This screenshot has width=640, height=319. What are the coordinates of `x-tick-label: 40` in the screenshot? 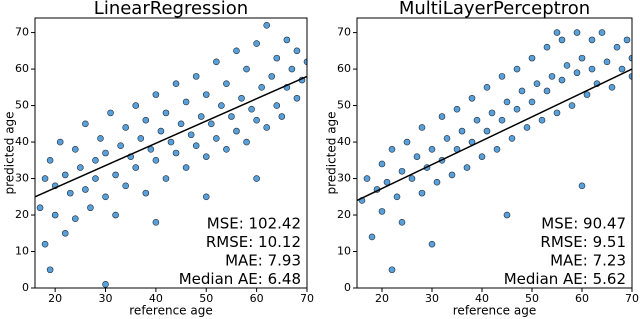 It's located at (482, 298).